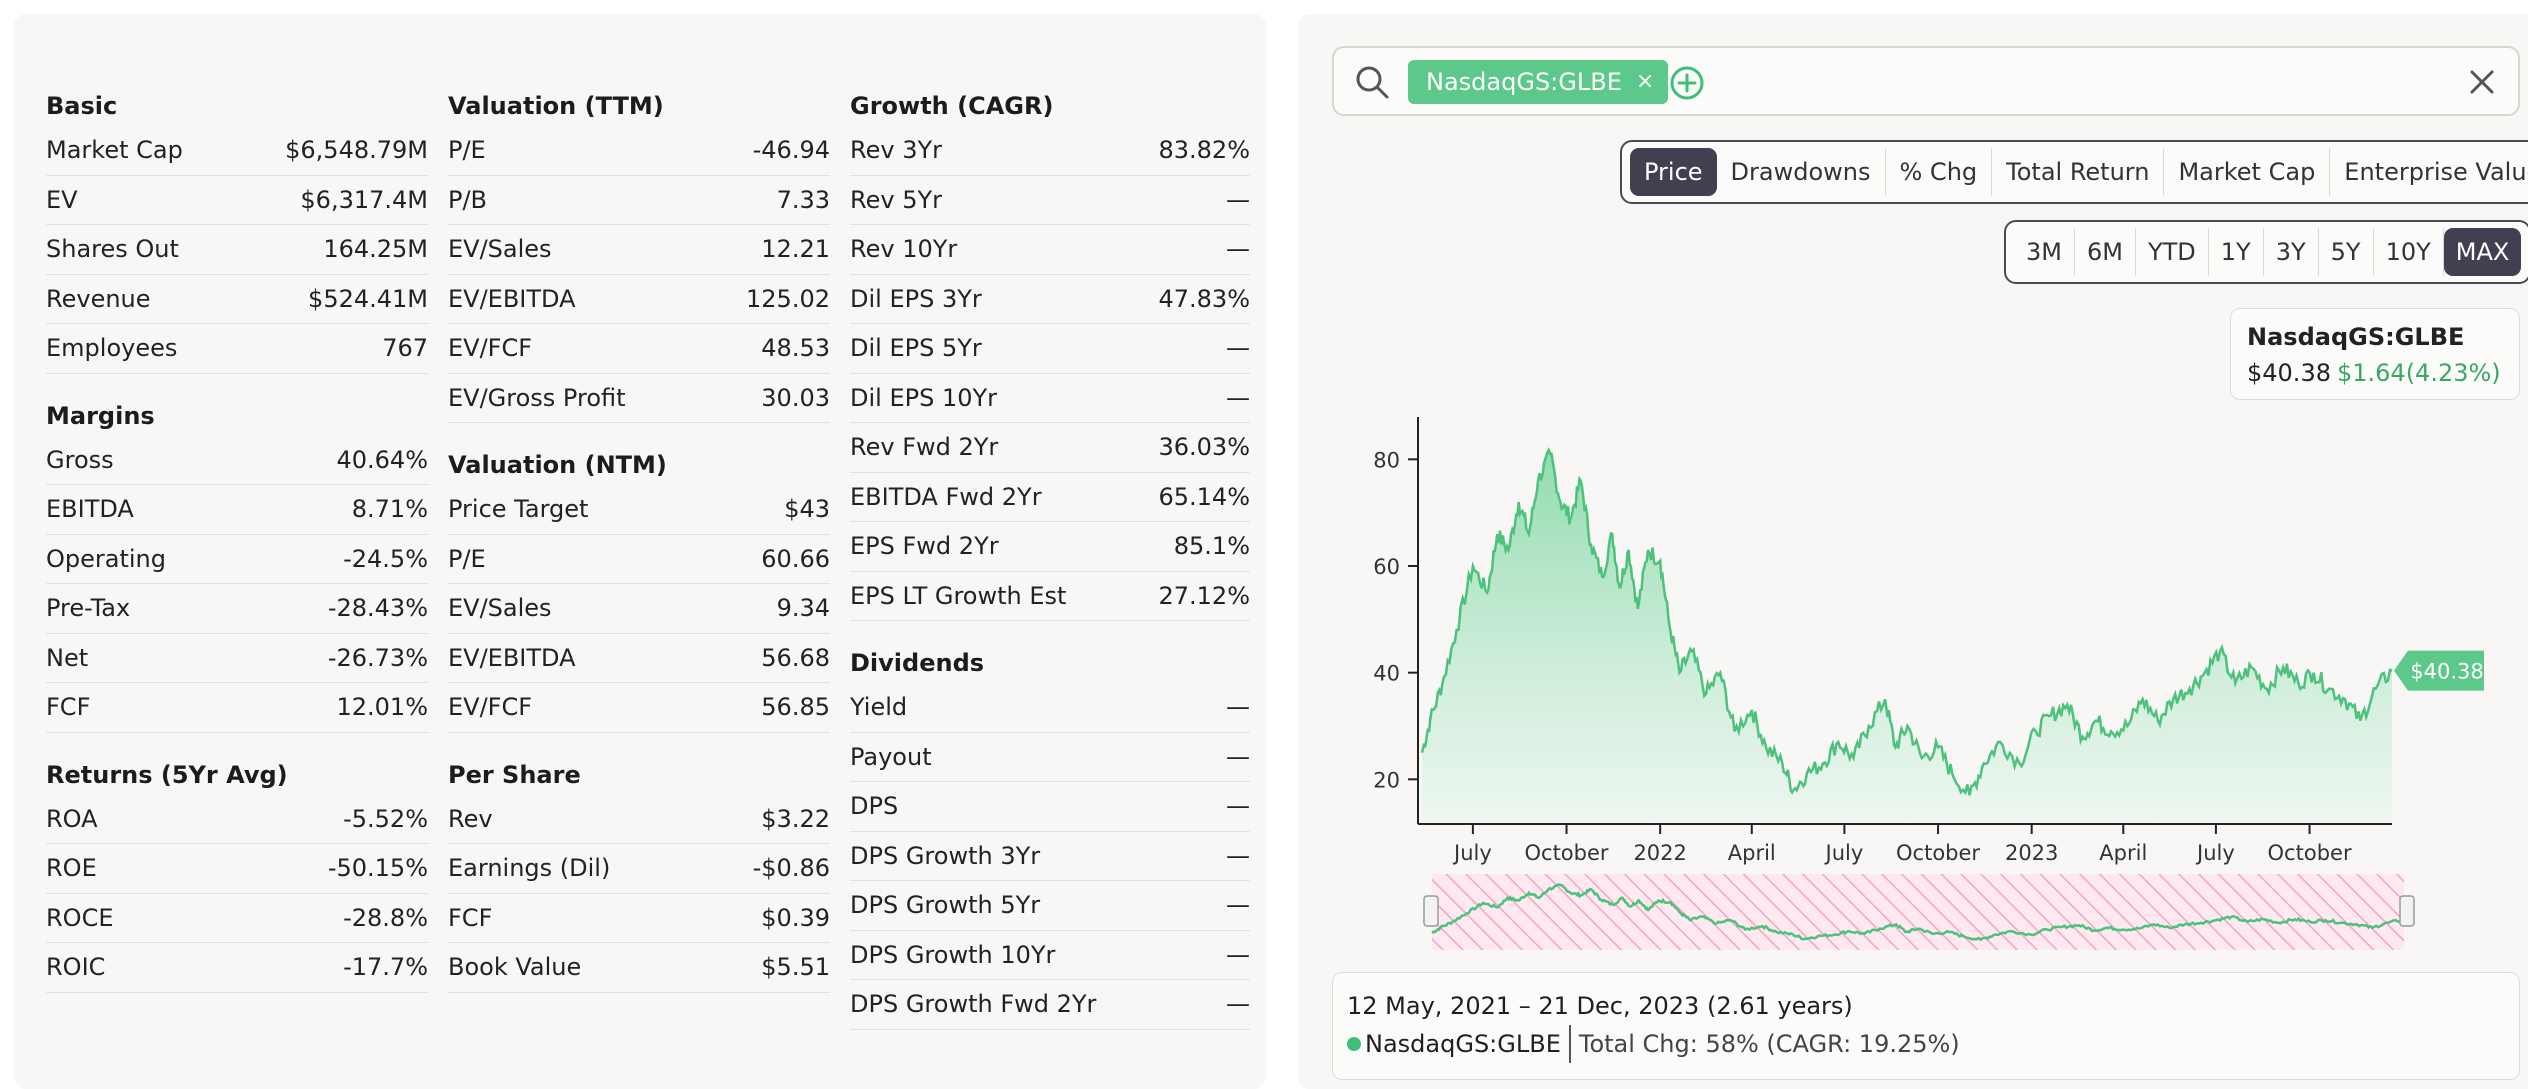 The image size is (2528, 1089). I want to click on stat-label: EV/FCF, so click(490, 707).